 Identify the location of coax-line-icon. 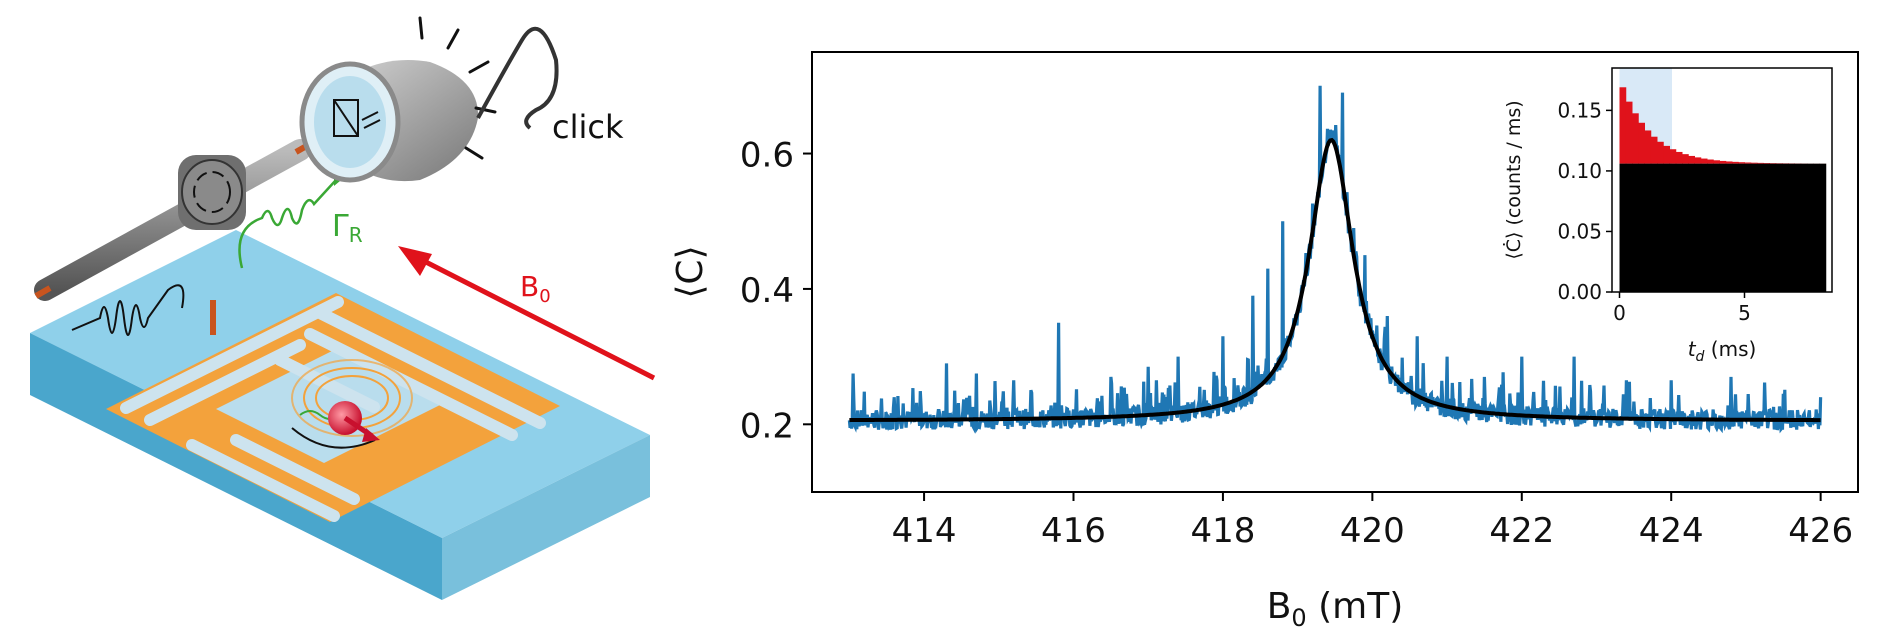
(173, 237).